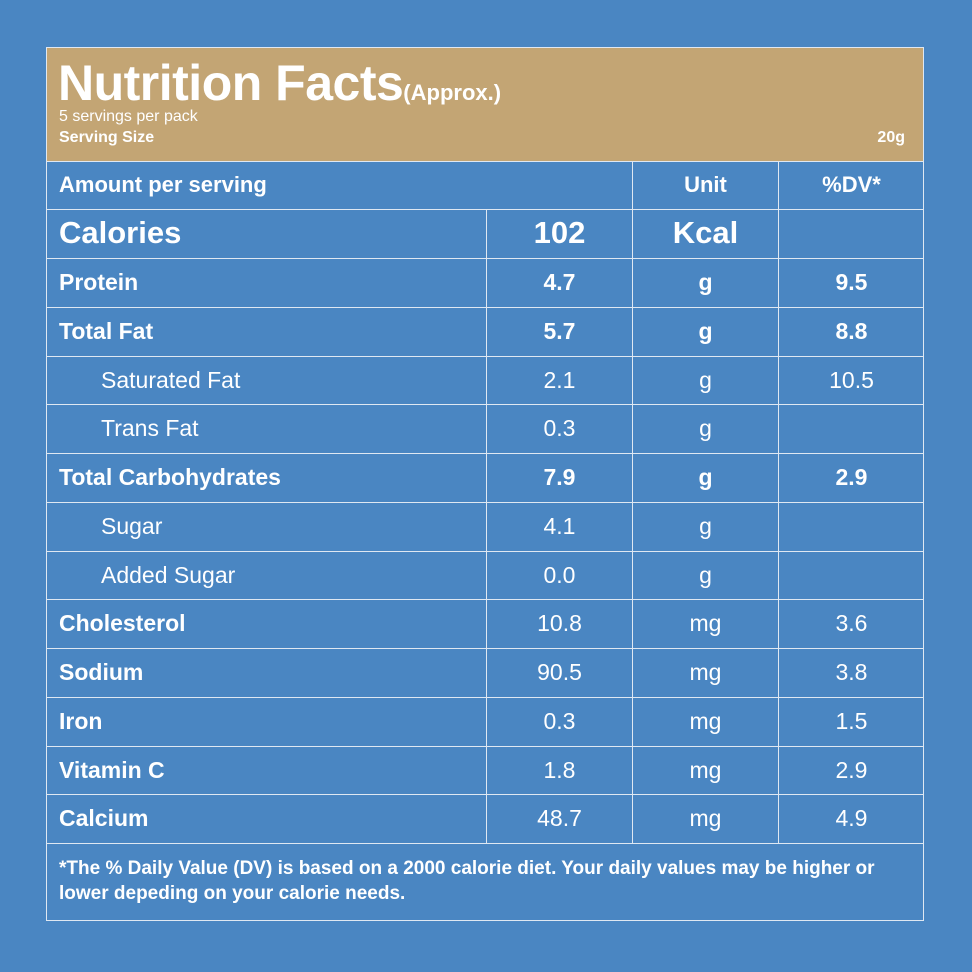 The image size is (972, 972). What do you see at coordinates (99, 281) in the screenshot?
I see `nutrient-name: Protein` at bounding box center [99, 281].